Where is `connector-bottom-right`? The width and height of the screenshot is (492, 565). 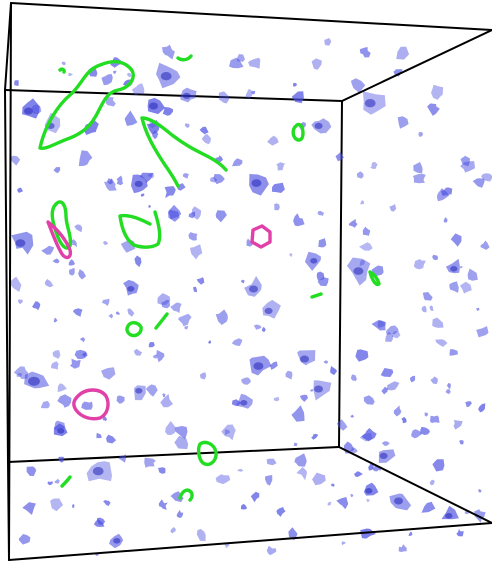
connector-bottom-right is located at coordinates (415, 485).